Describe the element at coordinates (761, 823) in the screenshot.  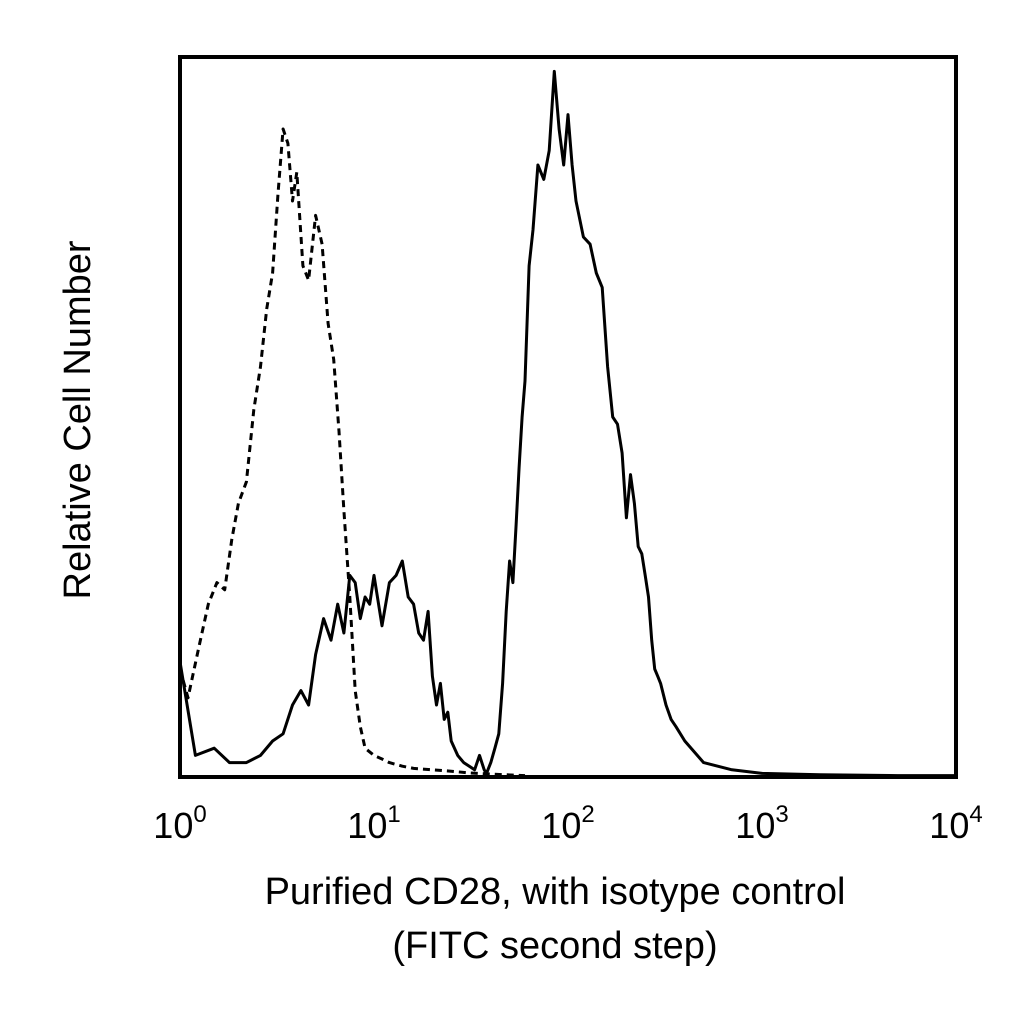
I see `x-tick-label: 10³` at that location.